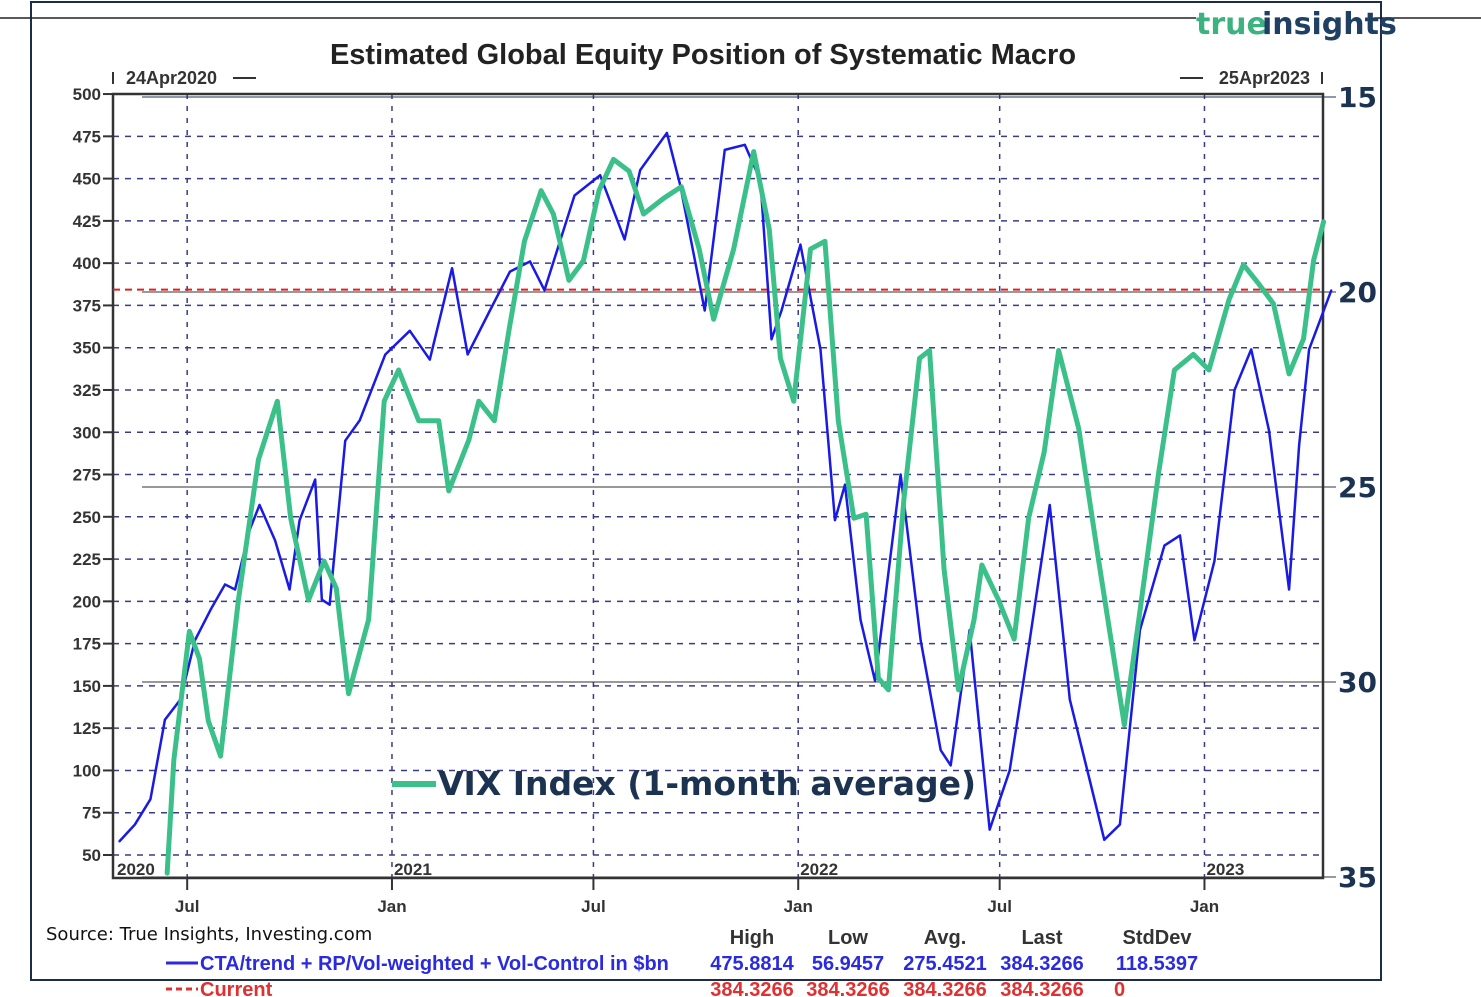 This screenshot has width=1481, height=997. What do you see at coordinates (87, 348) in the screenshot?
I see `y-tick-label: 350` at bounding box center [87, 348].